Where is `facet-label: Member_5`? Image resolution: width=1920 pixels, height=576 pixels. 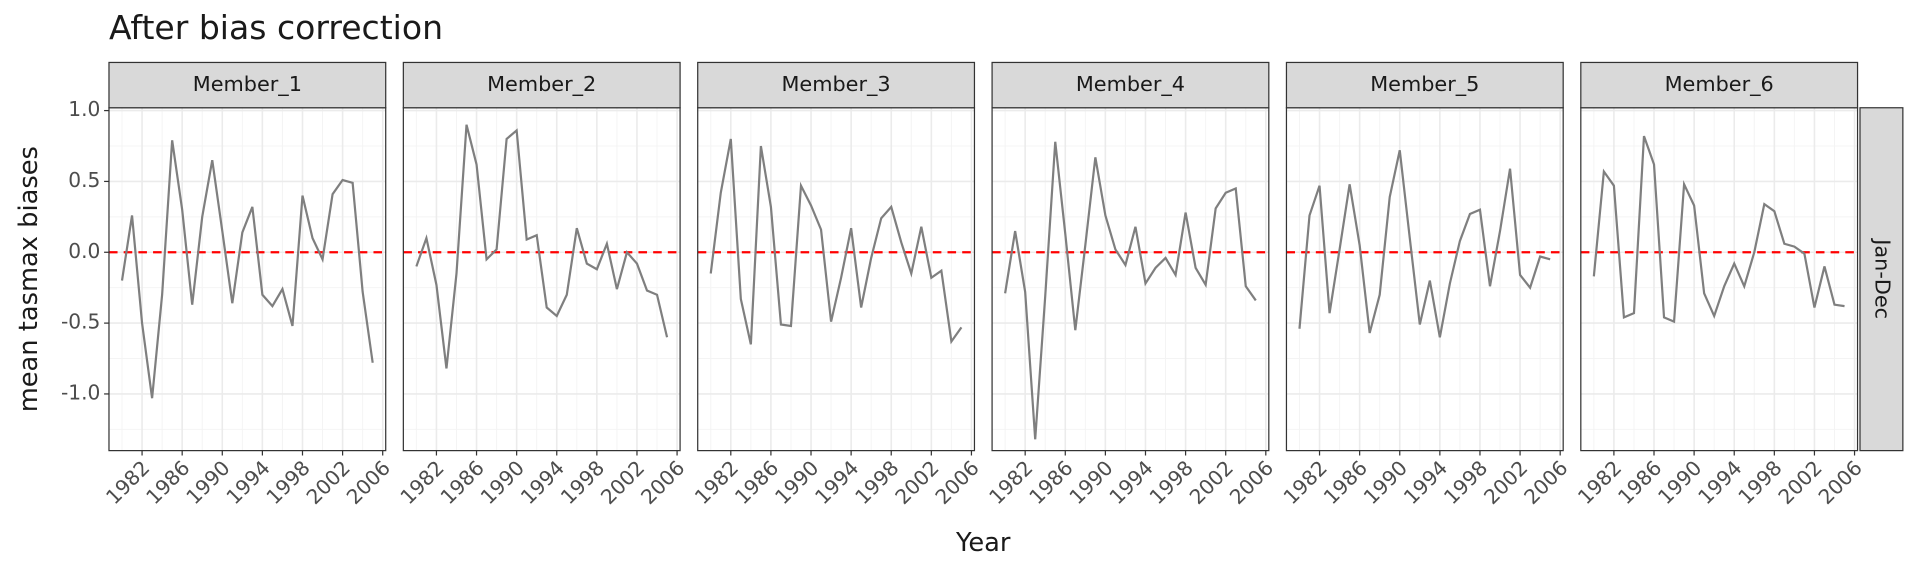
facet-label: Member_5 is located at coordinates (1424, 84).